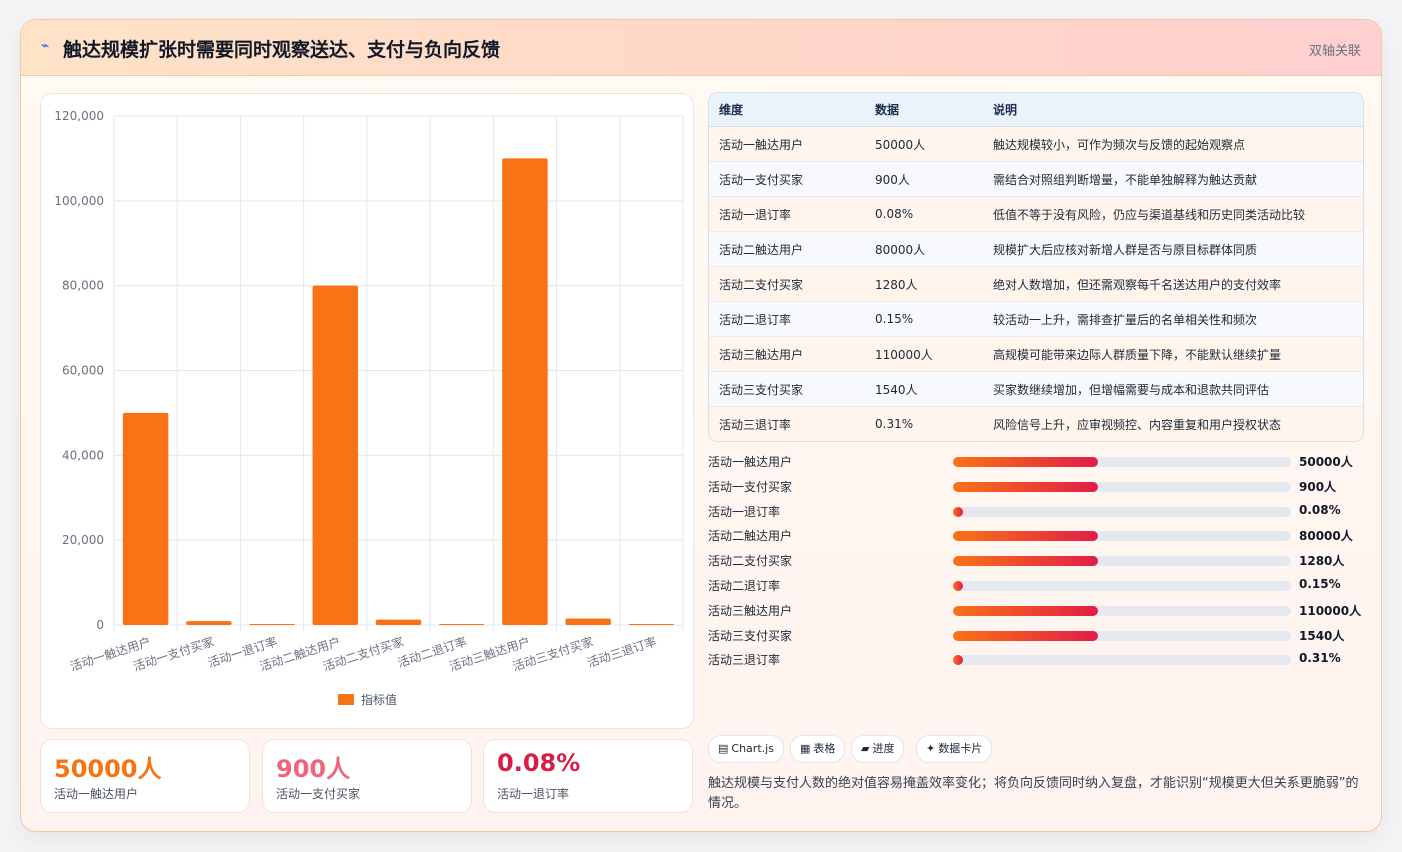 The width and height of the screenshot is (1402, 852). What do you see at coordinates (787, 144) in the screenshot?
I see `table-cell: 活动一触达用户` at bounding box center [787, 144].